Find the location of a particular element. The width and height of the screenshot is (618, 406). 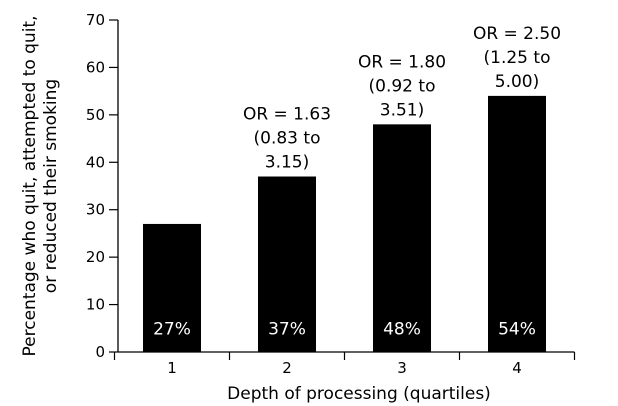

y-axis-title-line-1: Percentage who quit, attempted to quit, is located at coordinates (30, 186).